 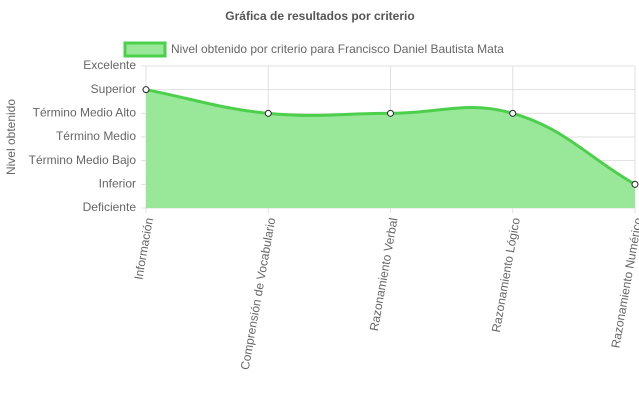 I want to click on x-tick-label: Información, so click(x=143, y=249).